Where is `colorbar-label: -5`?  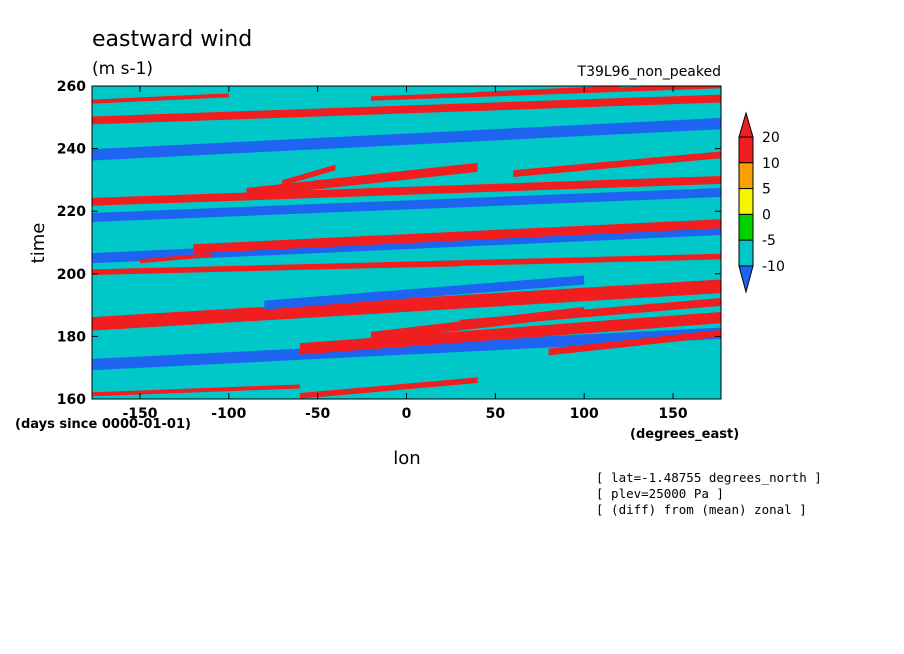 colorbar-label: -5 is located at coordinates (769, 241).